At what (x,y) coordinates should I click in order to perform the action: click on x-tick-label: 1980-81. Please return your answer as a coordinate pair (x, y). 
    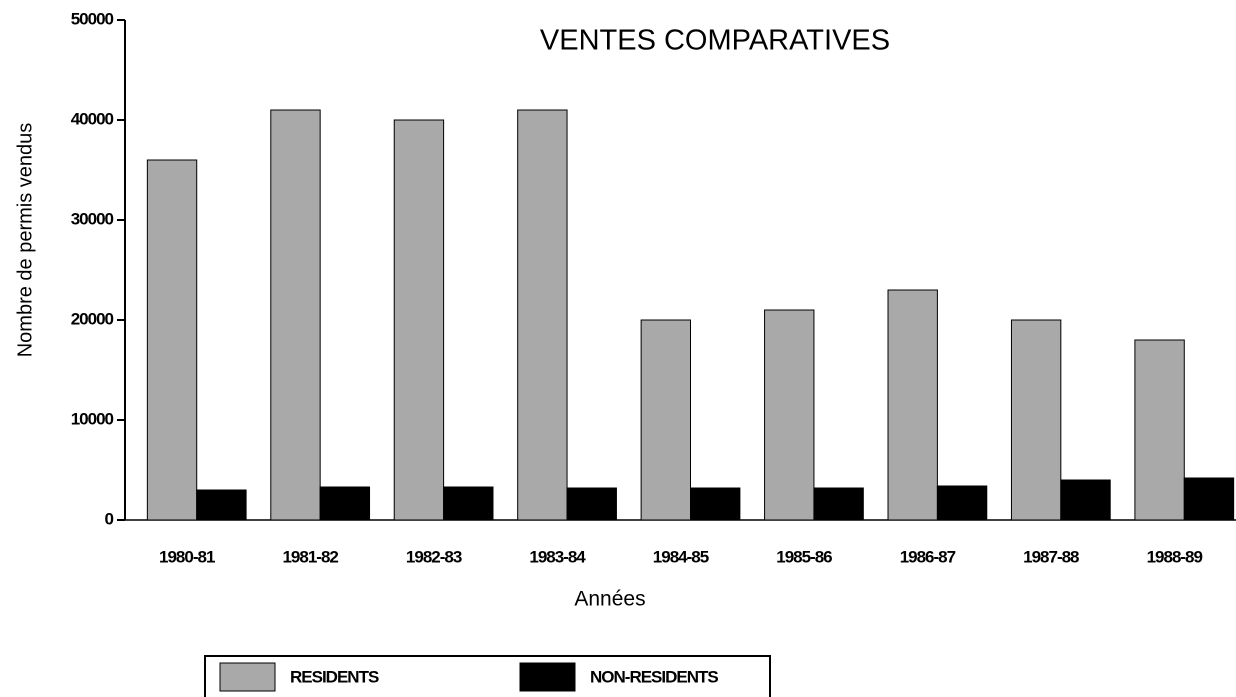
    Looking at the image, I should click on (187, 556).